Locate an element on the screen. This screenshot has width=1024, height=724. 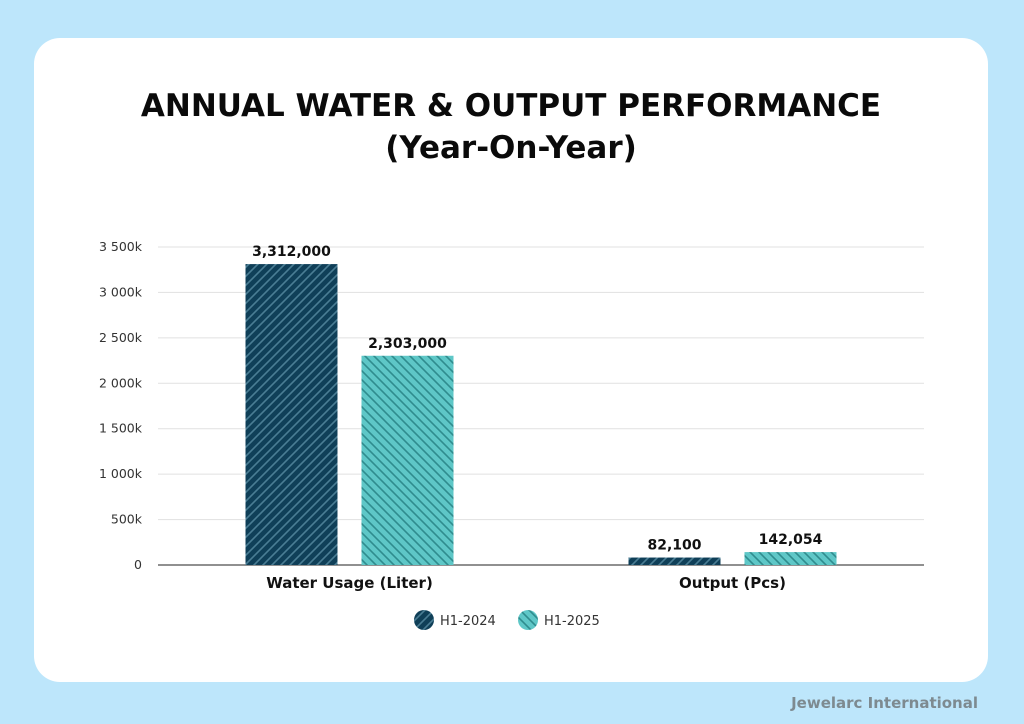
y-tick-label: 3 000k is located at coordinates (121, 291).